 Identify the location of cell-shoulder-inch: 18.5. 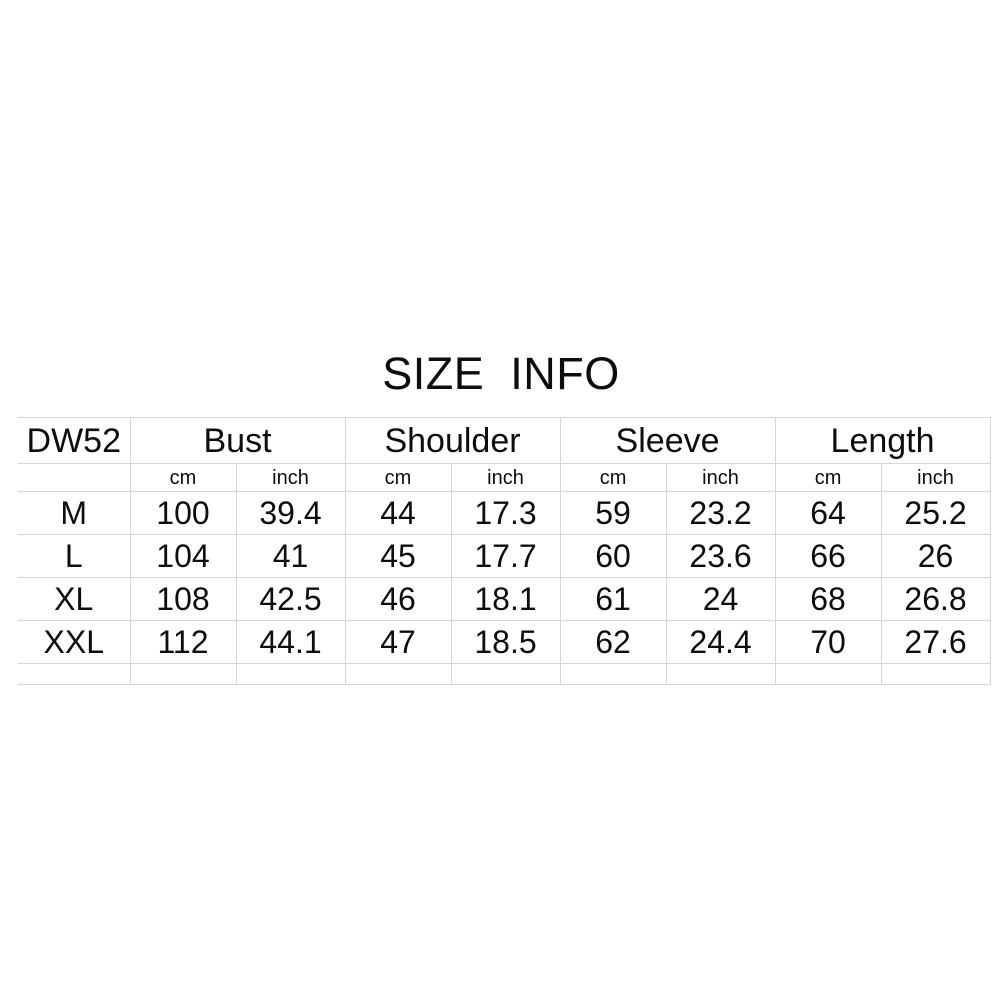
(505, 642).